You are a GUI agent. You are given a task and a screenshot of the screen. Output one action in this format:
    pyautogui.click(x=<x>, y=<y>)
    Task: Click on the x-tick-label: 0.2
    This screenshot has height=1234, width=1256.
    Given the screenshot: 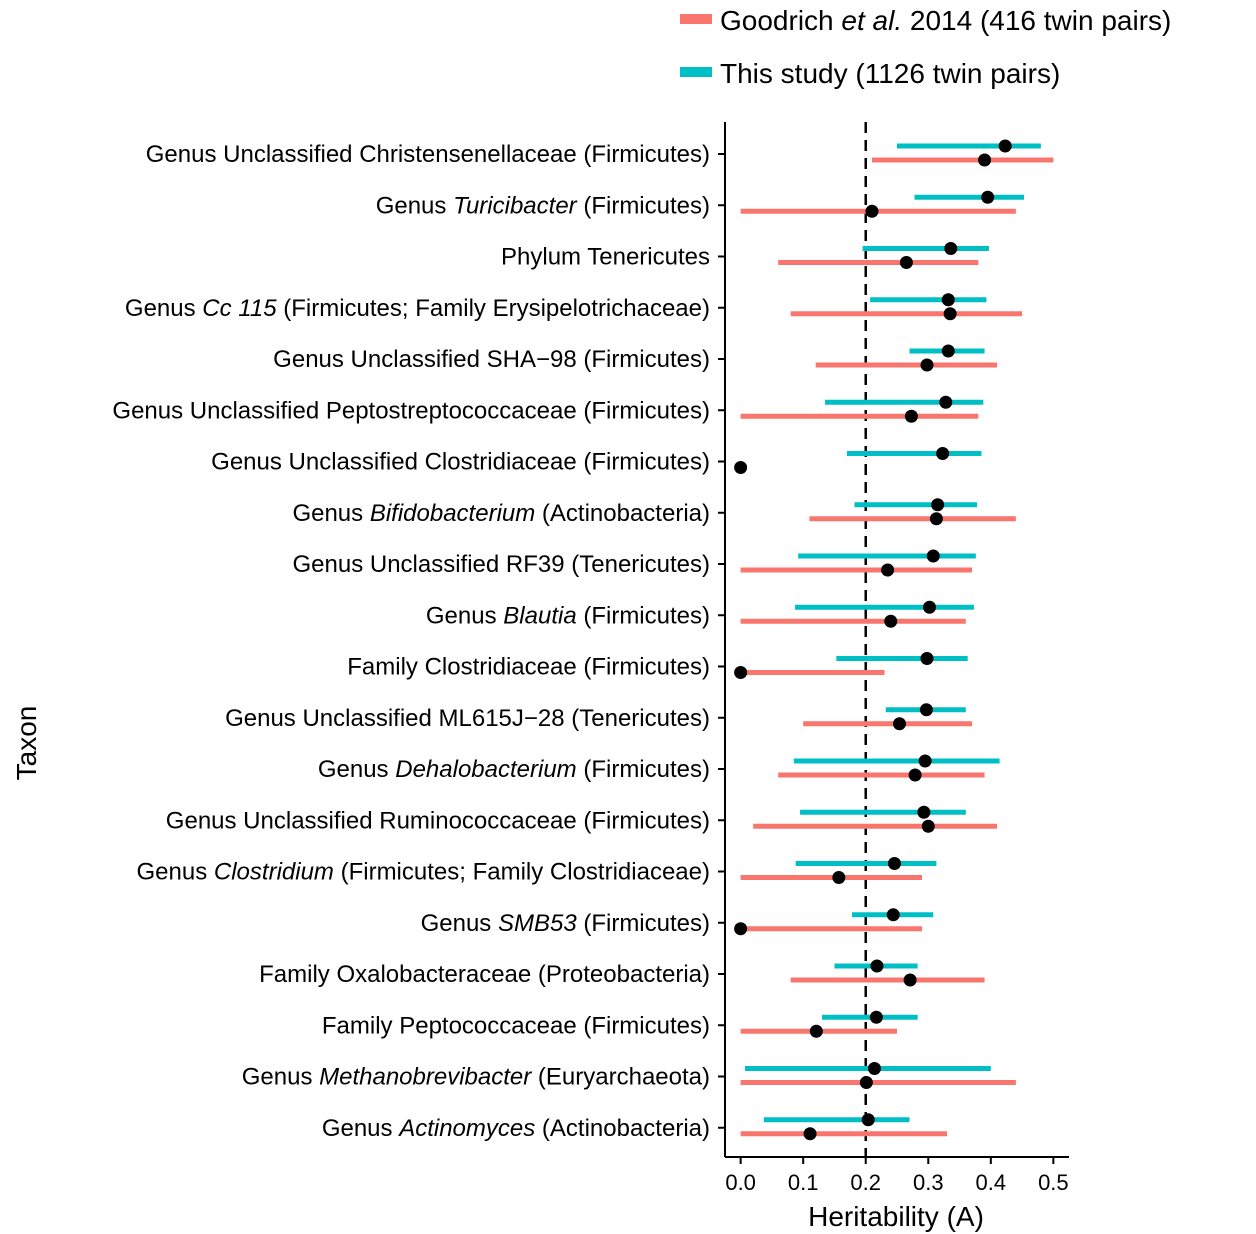 What is the action you would take?
    pyautogui.click(x=865, y=1182)
    